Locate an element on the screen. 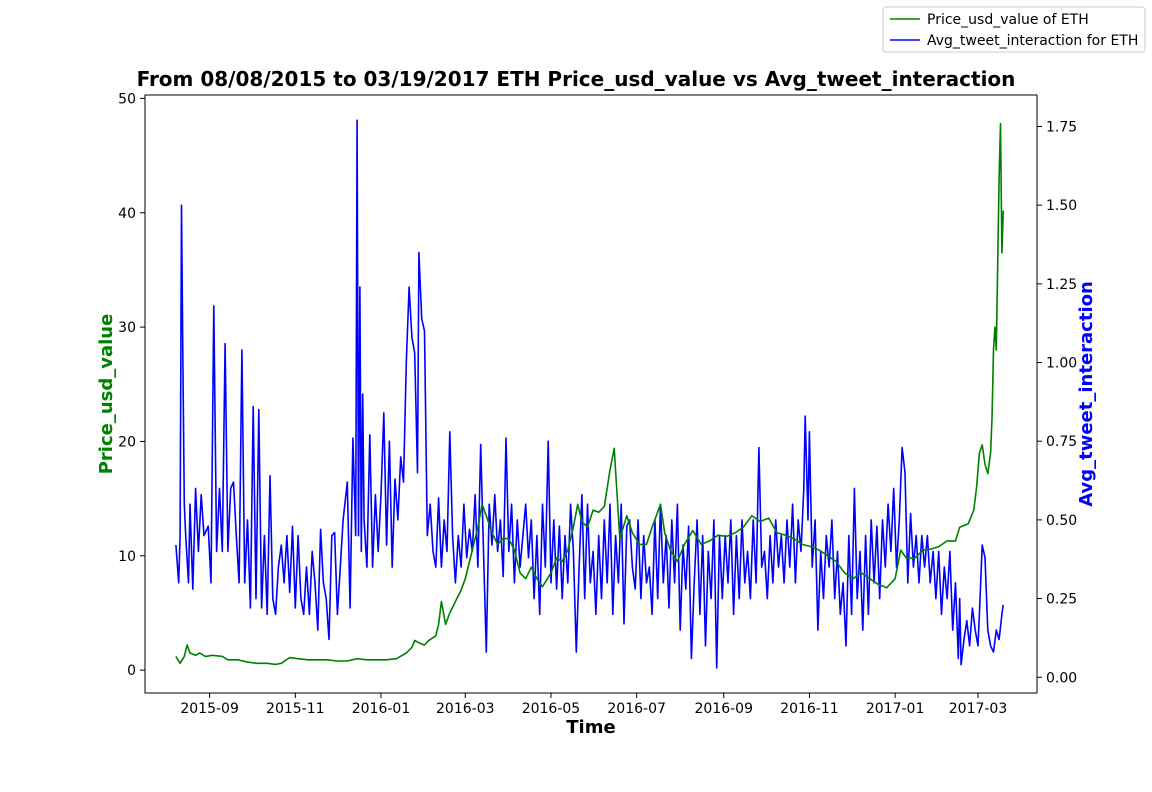  y-tick-label-right: 1.00 is located at coordinates (1061, 364).